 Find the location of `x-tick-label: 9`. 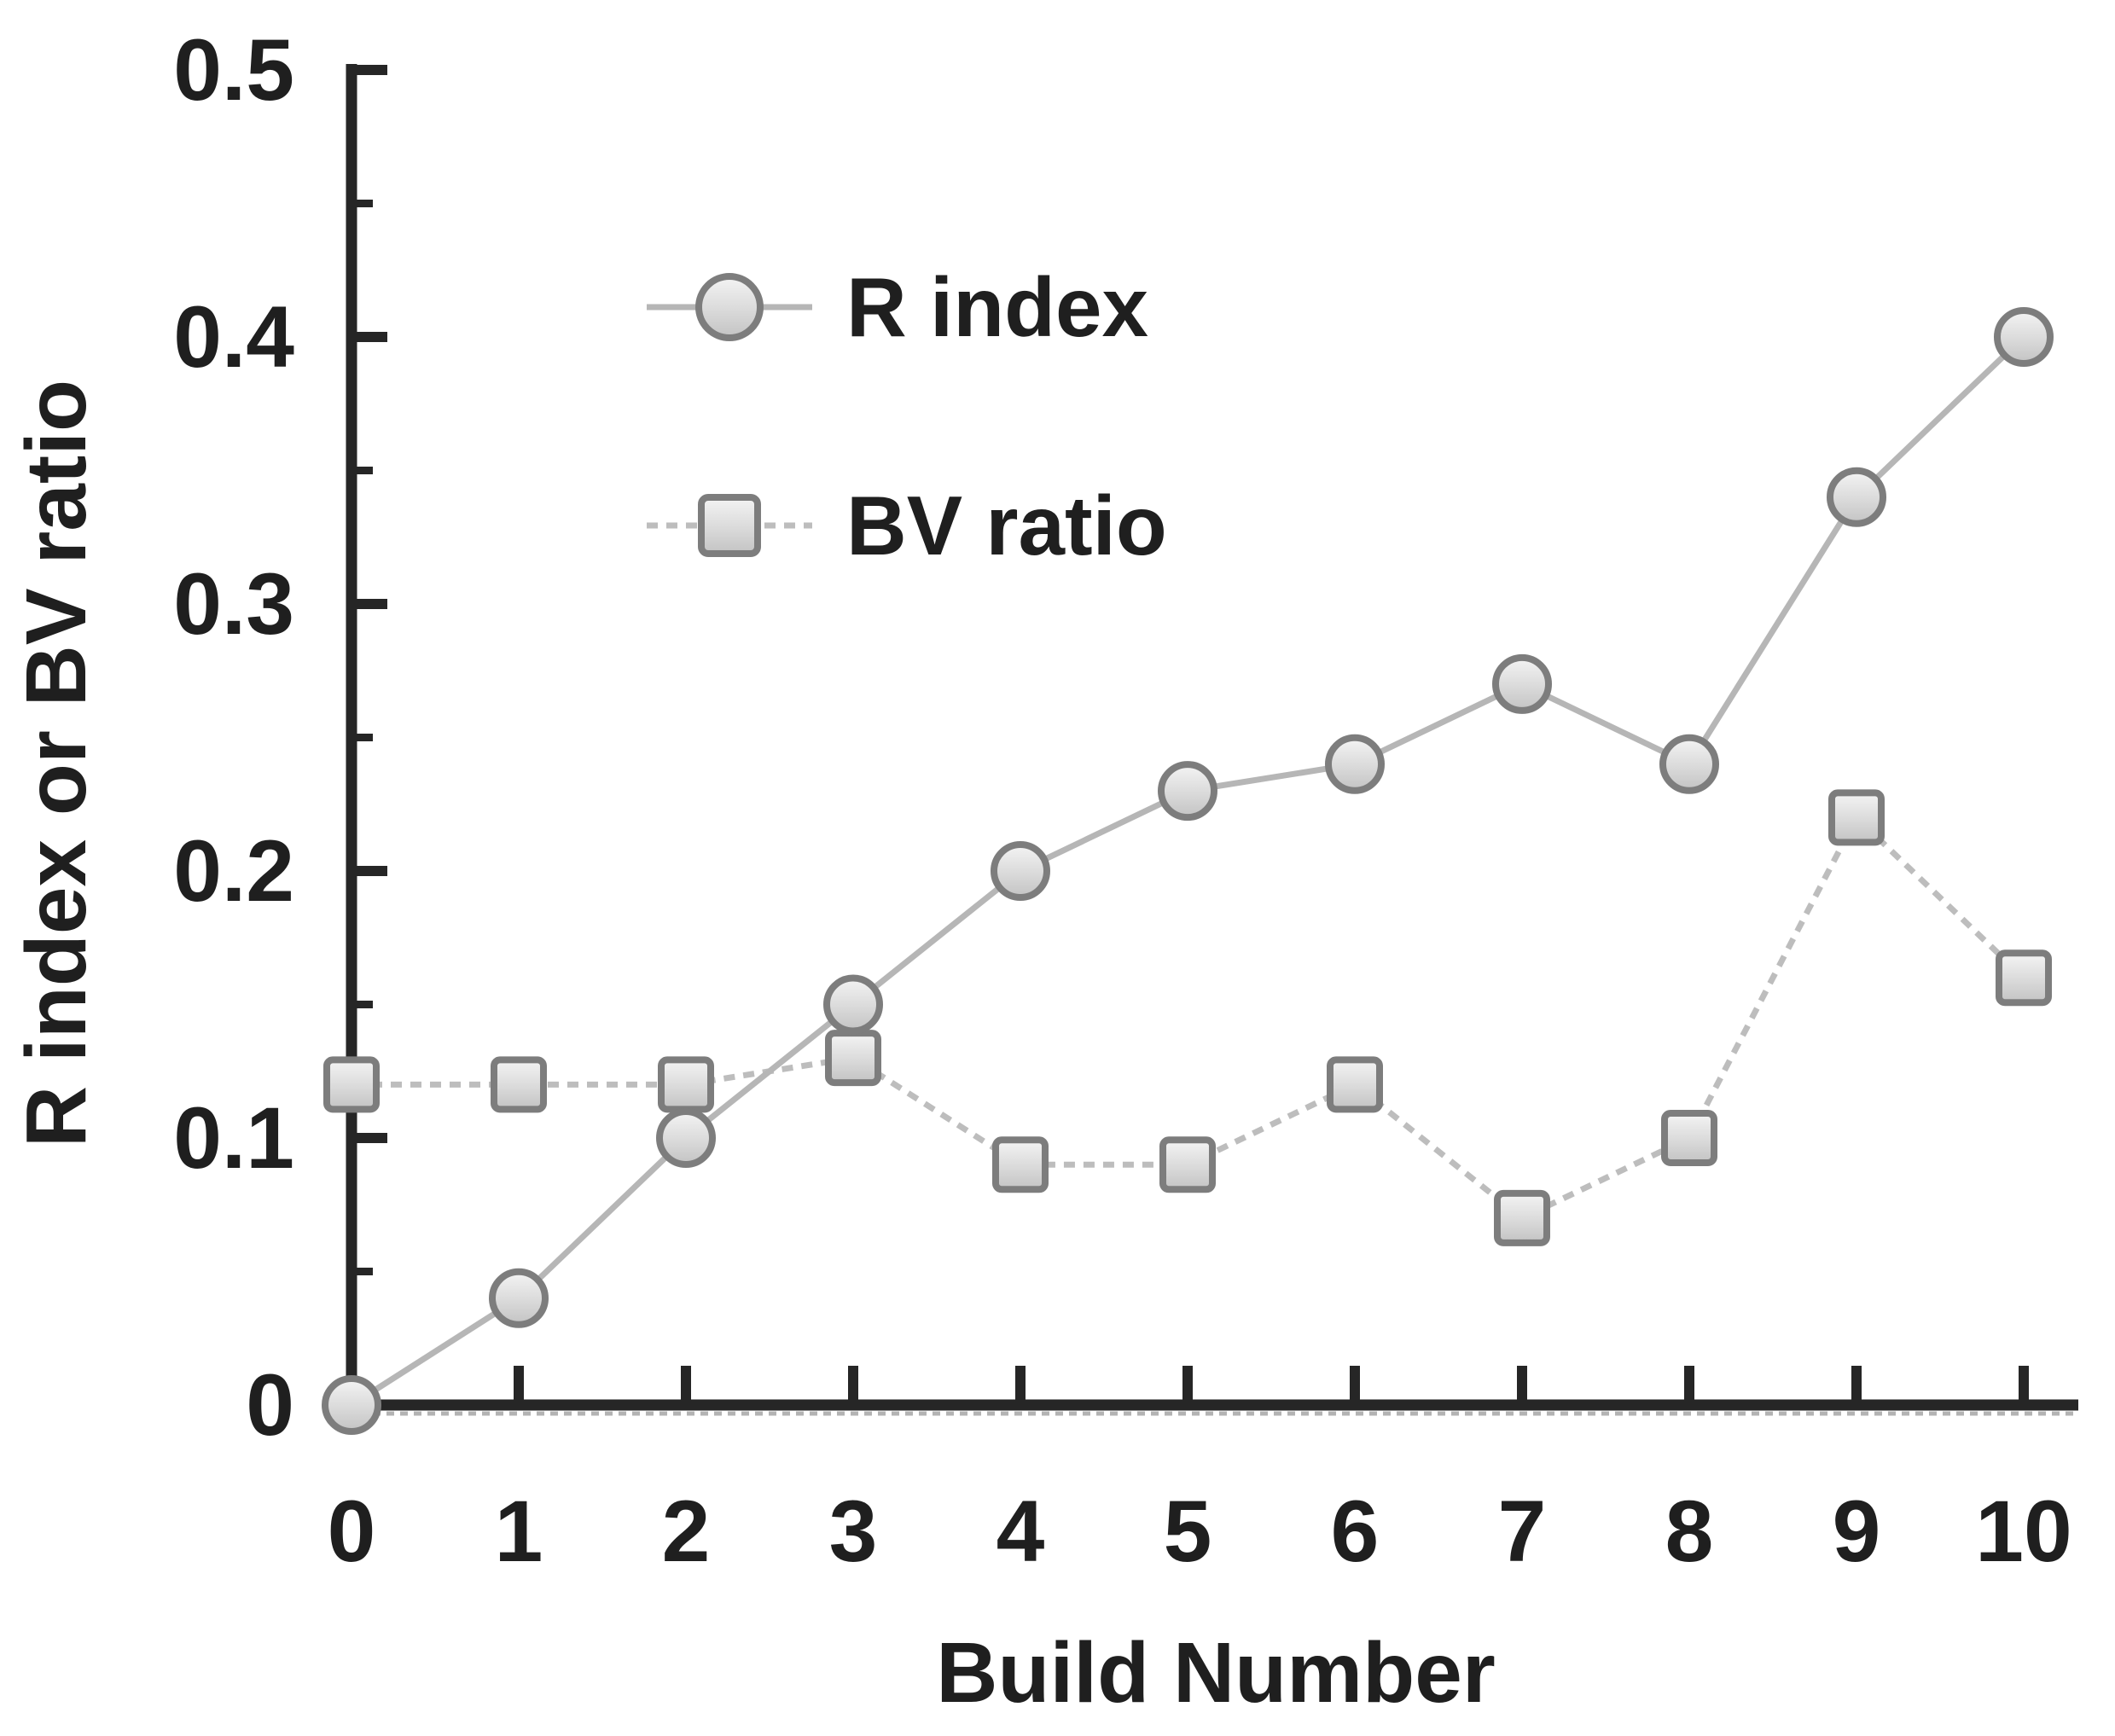

x-tick-label: 9 is located at coordinates (1857, 1531).